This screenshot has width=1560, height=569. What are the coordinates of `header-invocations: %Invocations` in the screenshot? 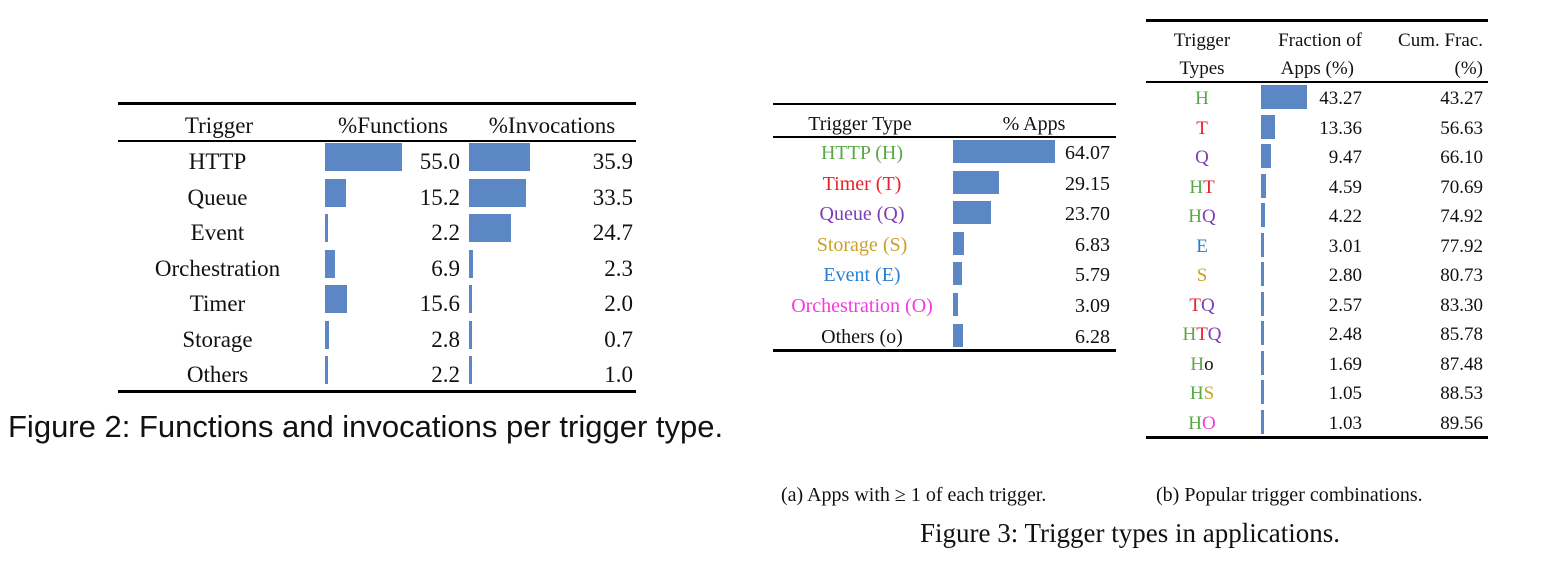 It's located at (552, 125).